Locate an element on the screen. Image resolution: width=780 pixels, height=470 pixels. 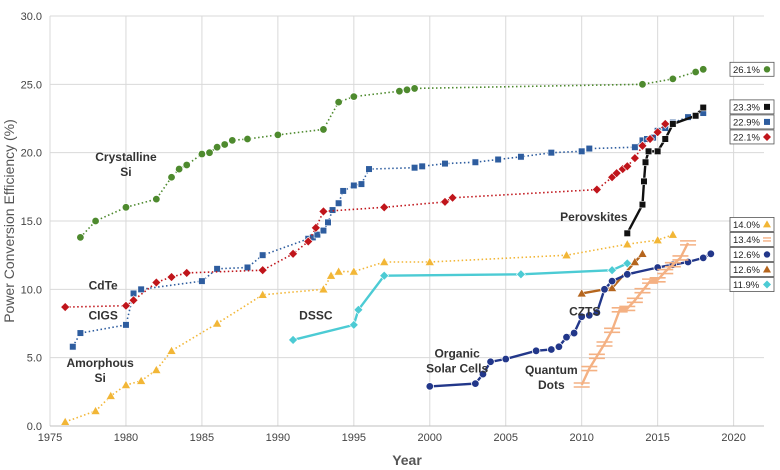
amorphous-si-label: Amorphous Si is located at coordinates (100, 370).